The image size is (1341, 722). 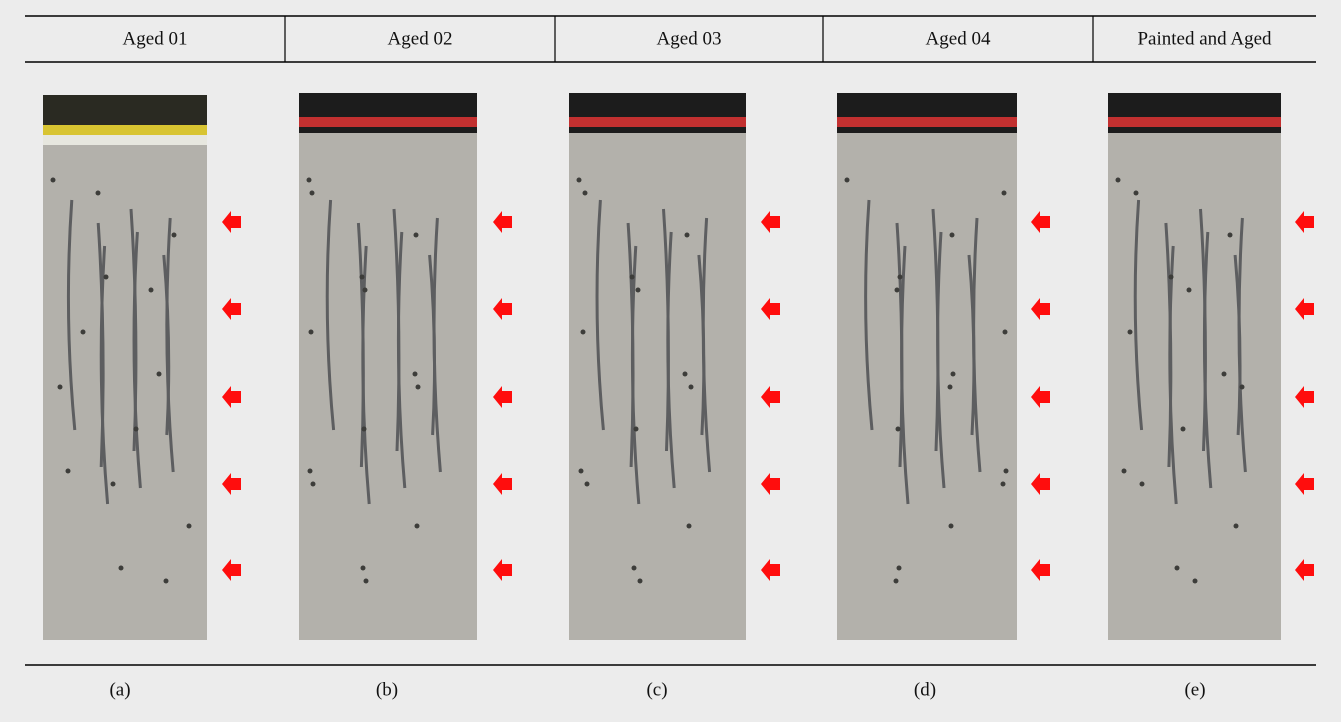 What do you see at coordinates (958, 38) in the screenshot?
I see `column-header: Aged 04` at bounding box center [958, 38].